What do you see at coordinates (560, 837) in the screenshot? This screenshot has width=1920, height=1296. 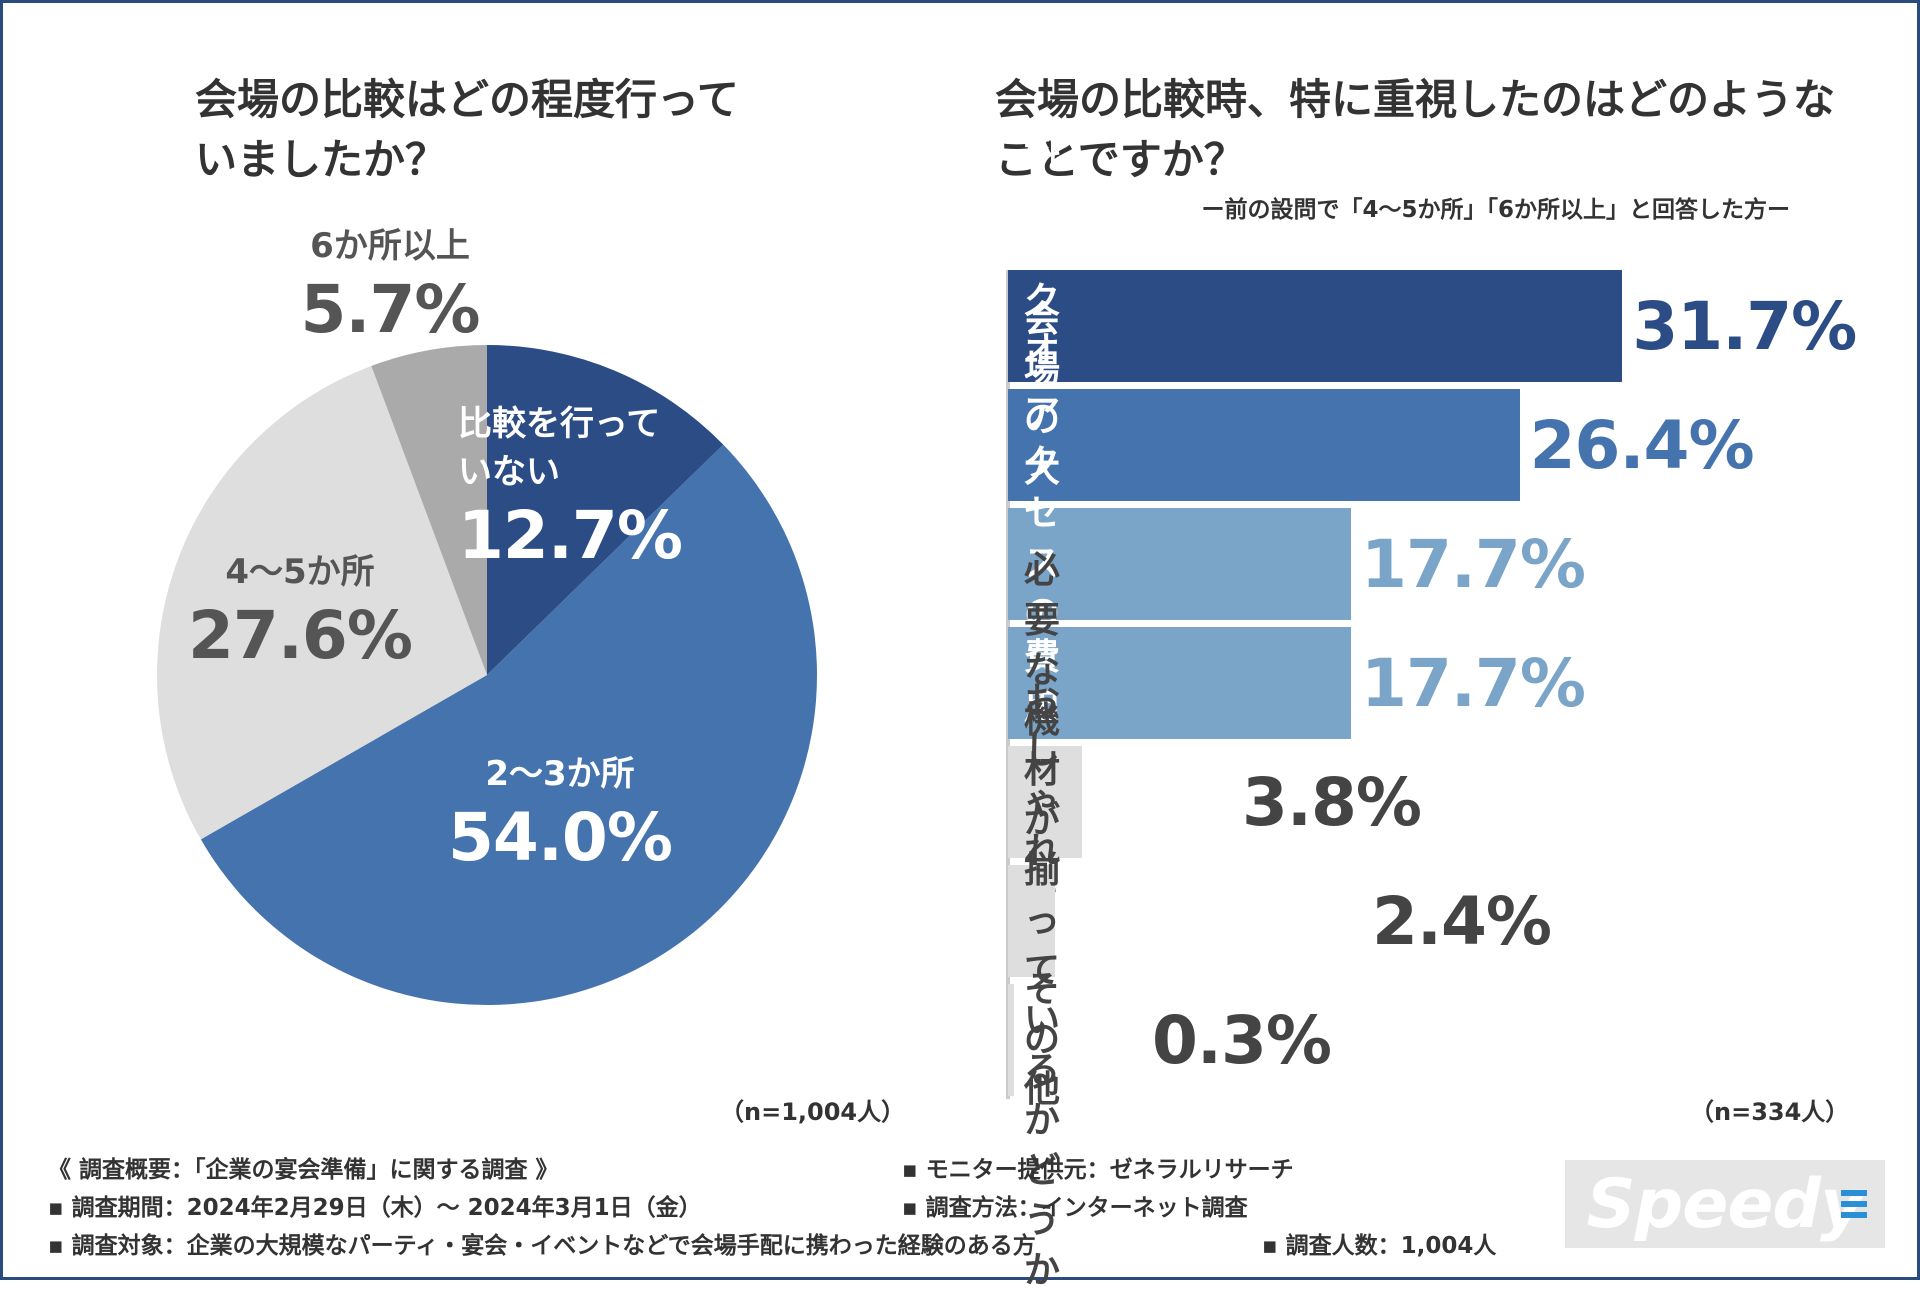 I see `pie-value-label: 54.0%` at bounding box center [560, 837].